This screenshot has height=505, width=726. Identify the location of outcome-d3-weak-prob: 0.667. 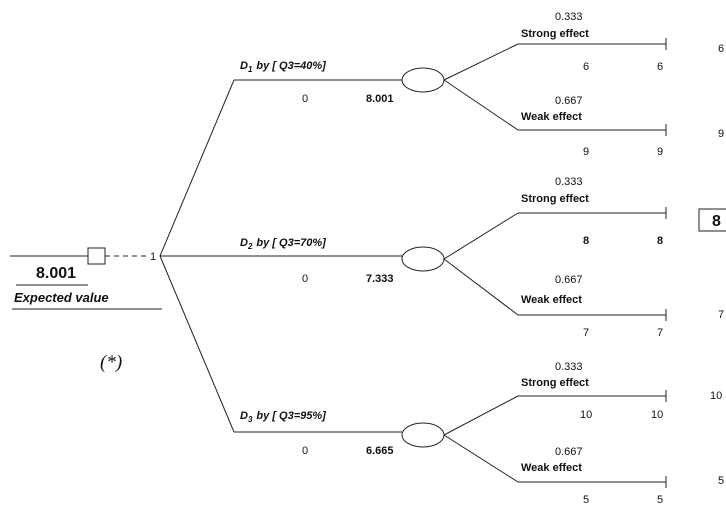
(569, 452).